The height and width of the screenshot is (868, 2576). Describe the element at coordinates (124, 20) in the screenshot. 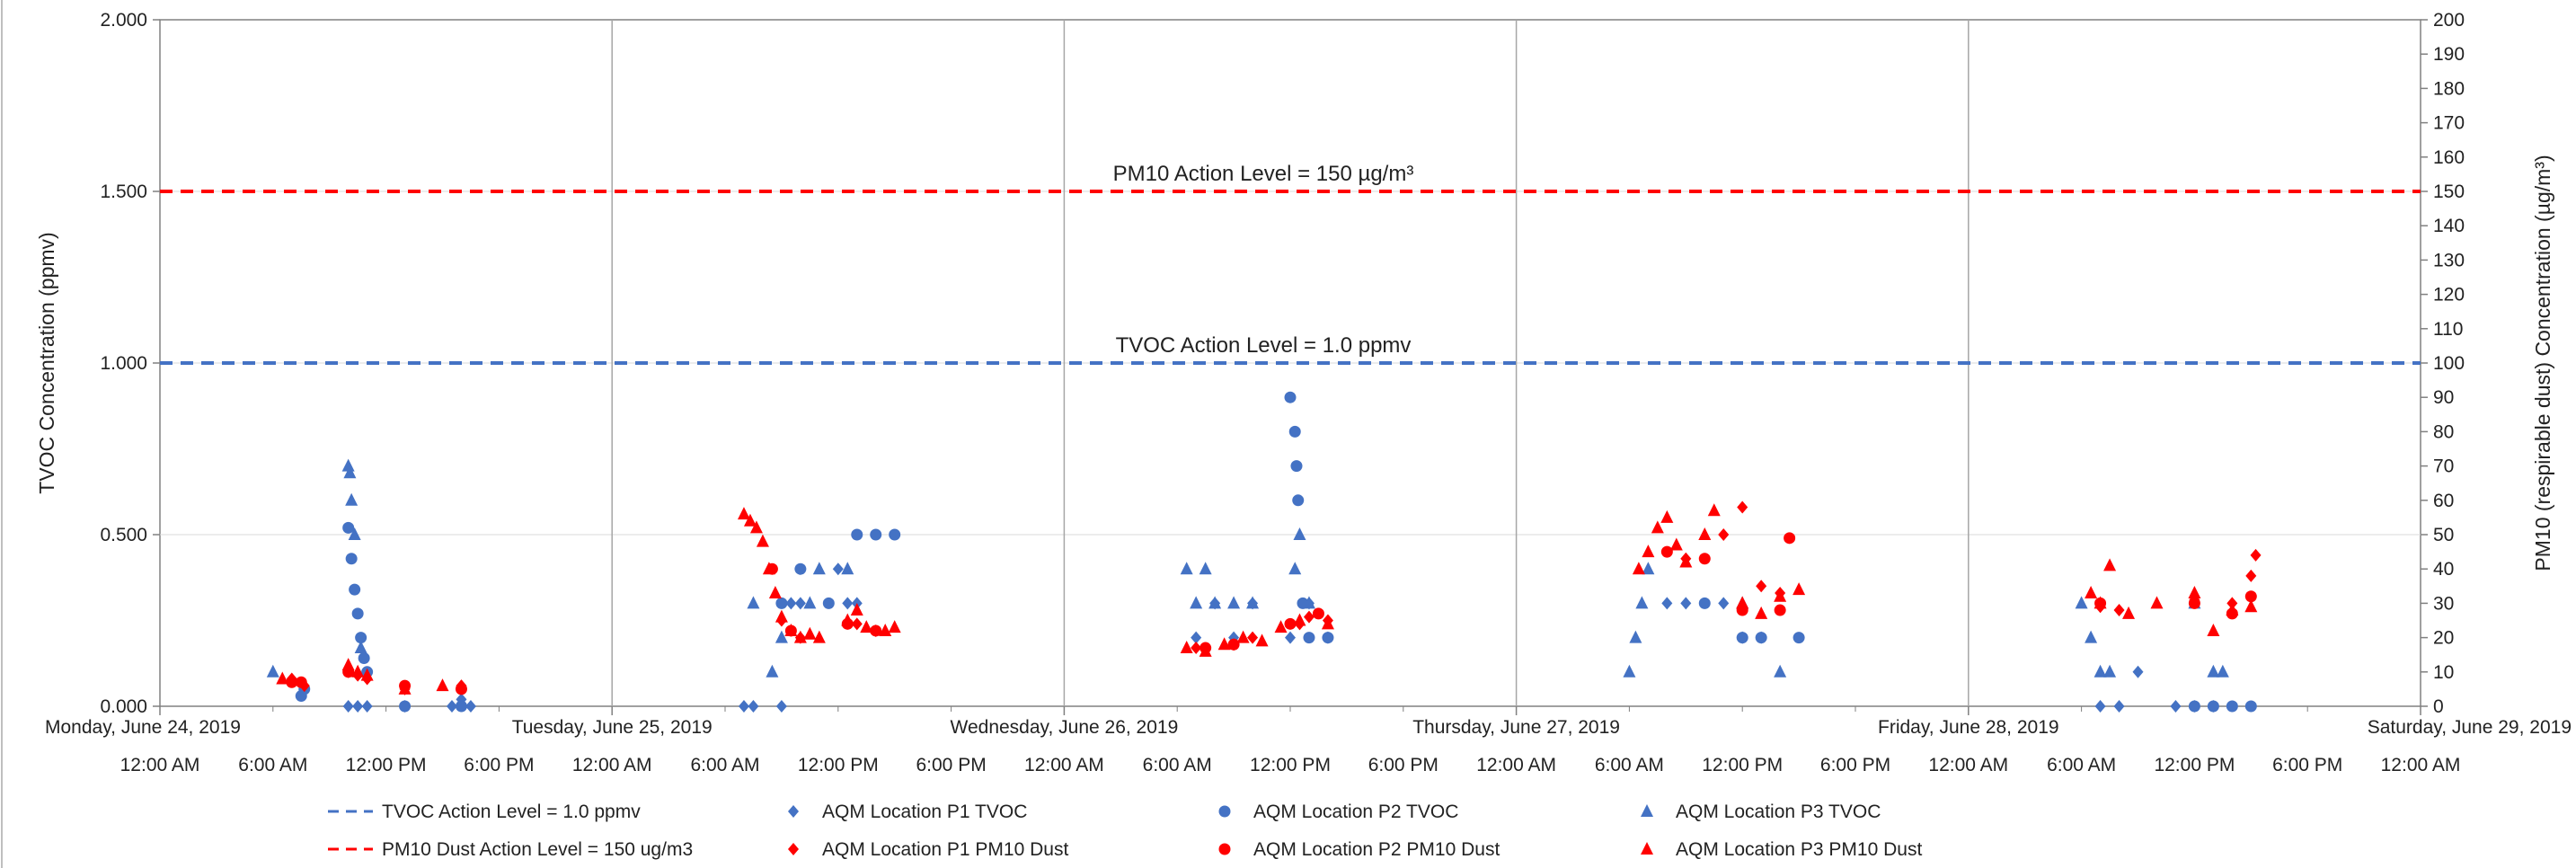

I see `left-tick-label: 2.000` at that location.